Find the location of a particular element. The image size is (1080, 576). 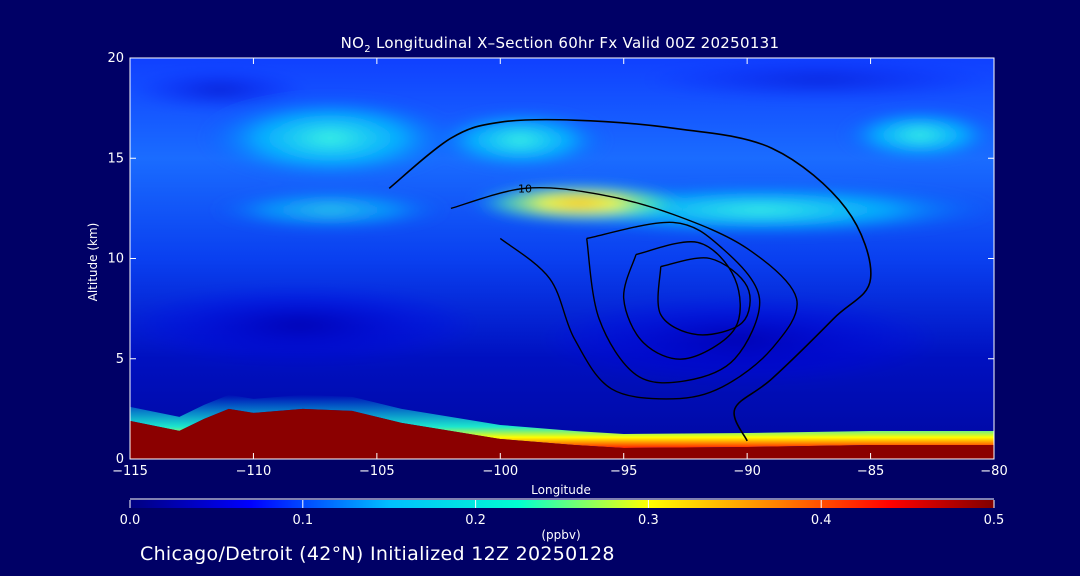

x-tick-label: −80 is located at coordinates (993, 471).